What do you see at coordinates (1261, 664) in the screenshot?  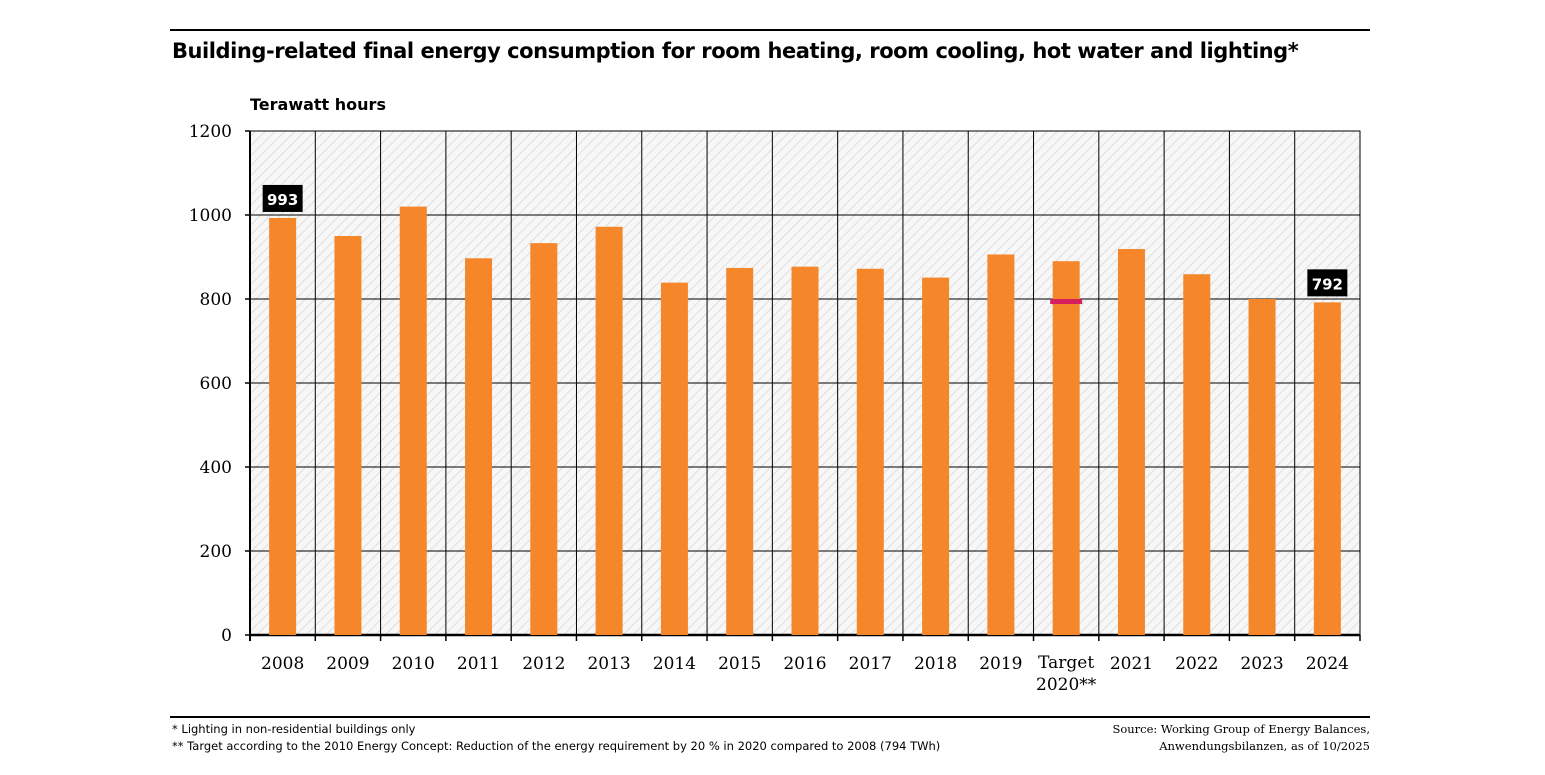 I see `x-tick-label: 2023` at bounding box center [1261, 664].